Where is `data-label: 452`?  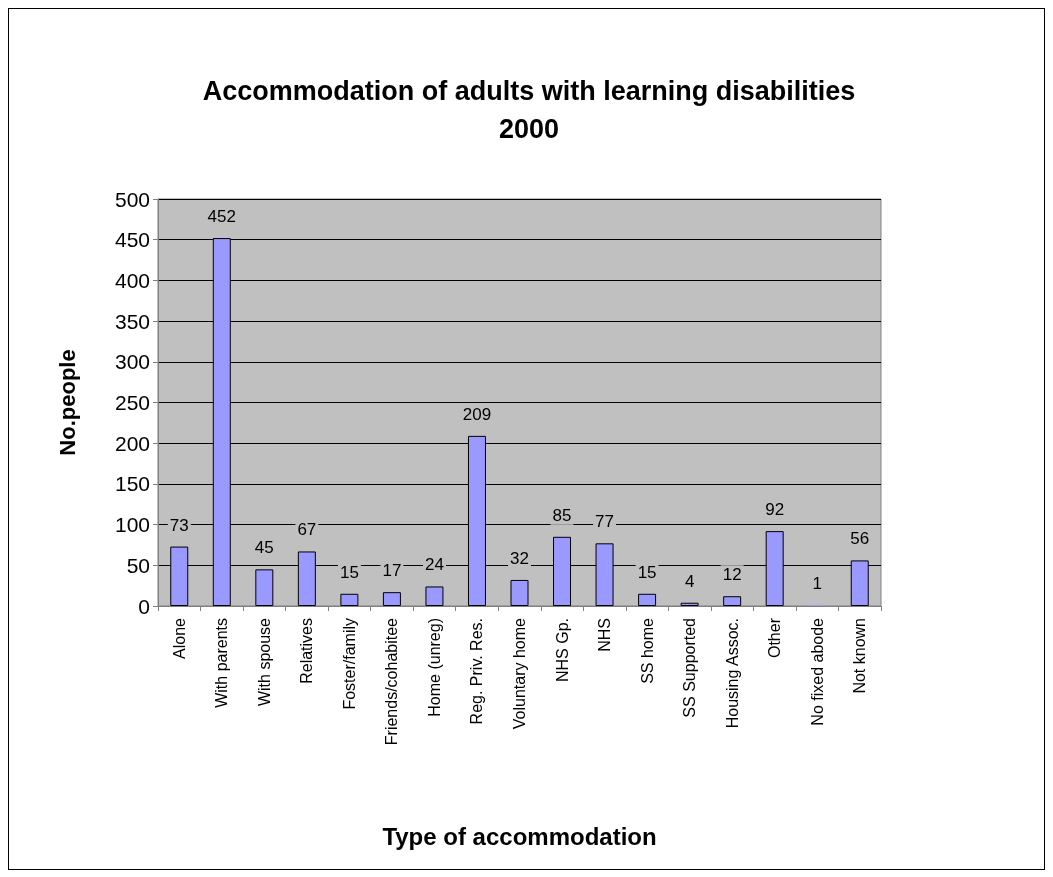
data-label: 452 is located at coordinates (221, 217).